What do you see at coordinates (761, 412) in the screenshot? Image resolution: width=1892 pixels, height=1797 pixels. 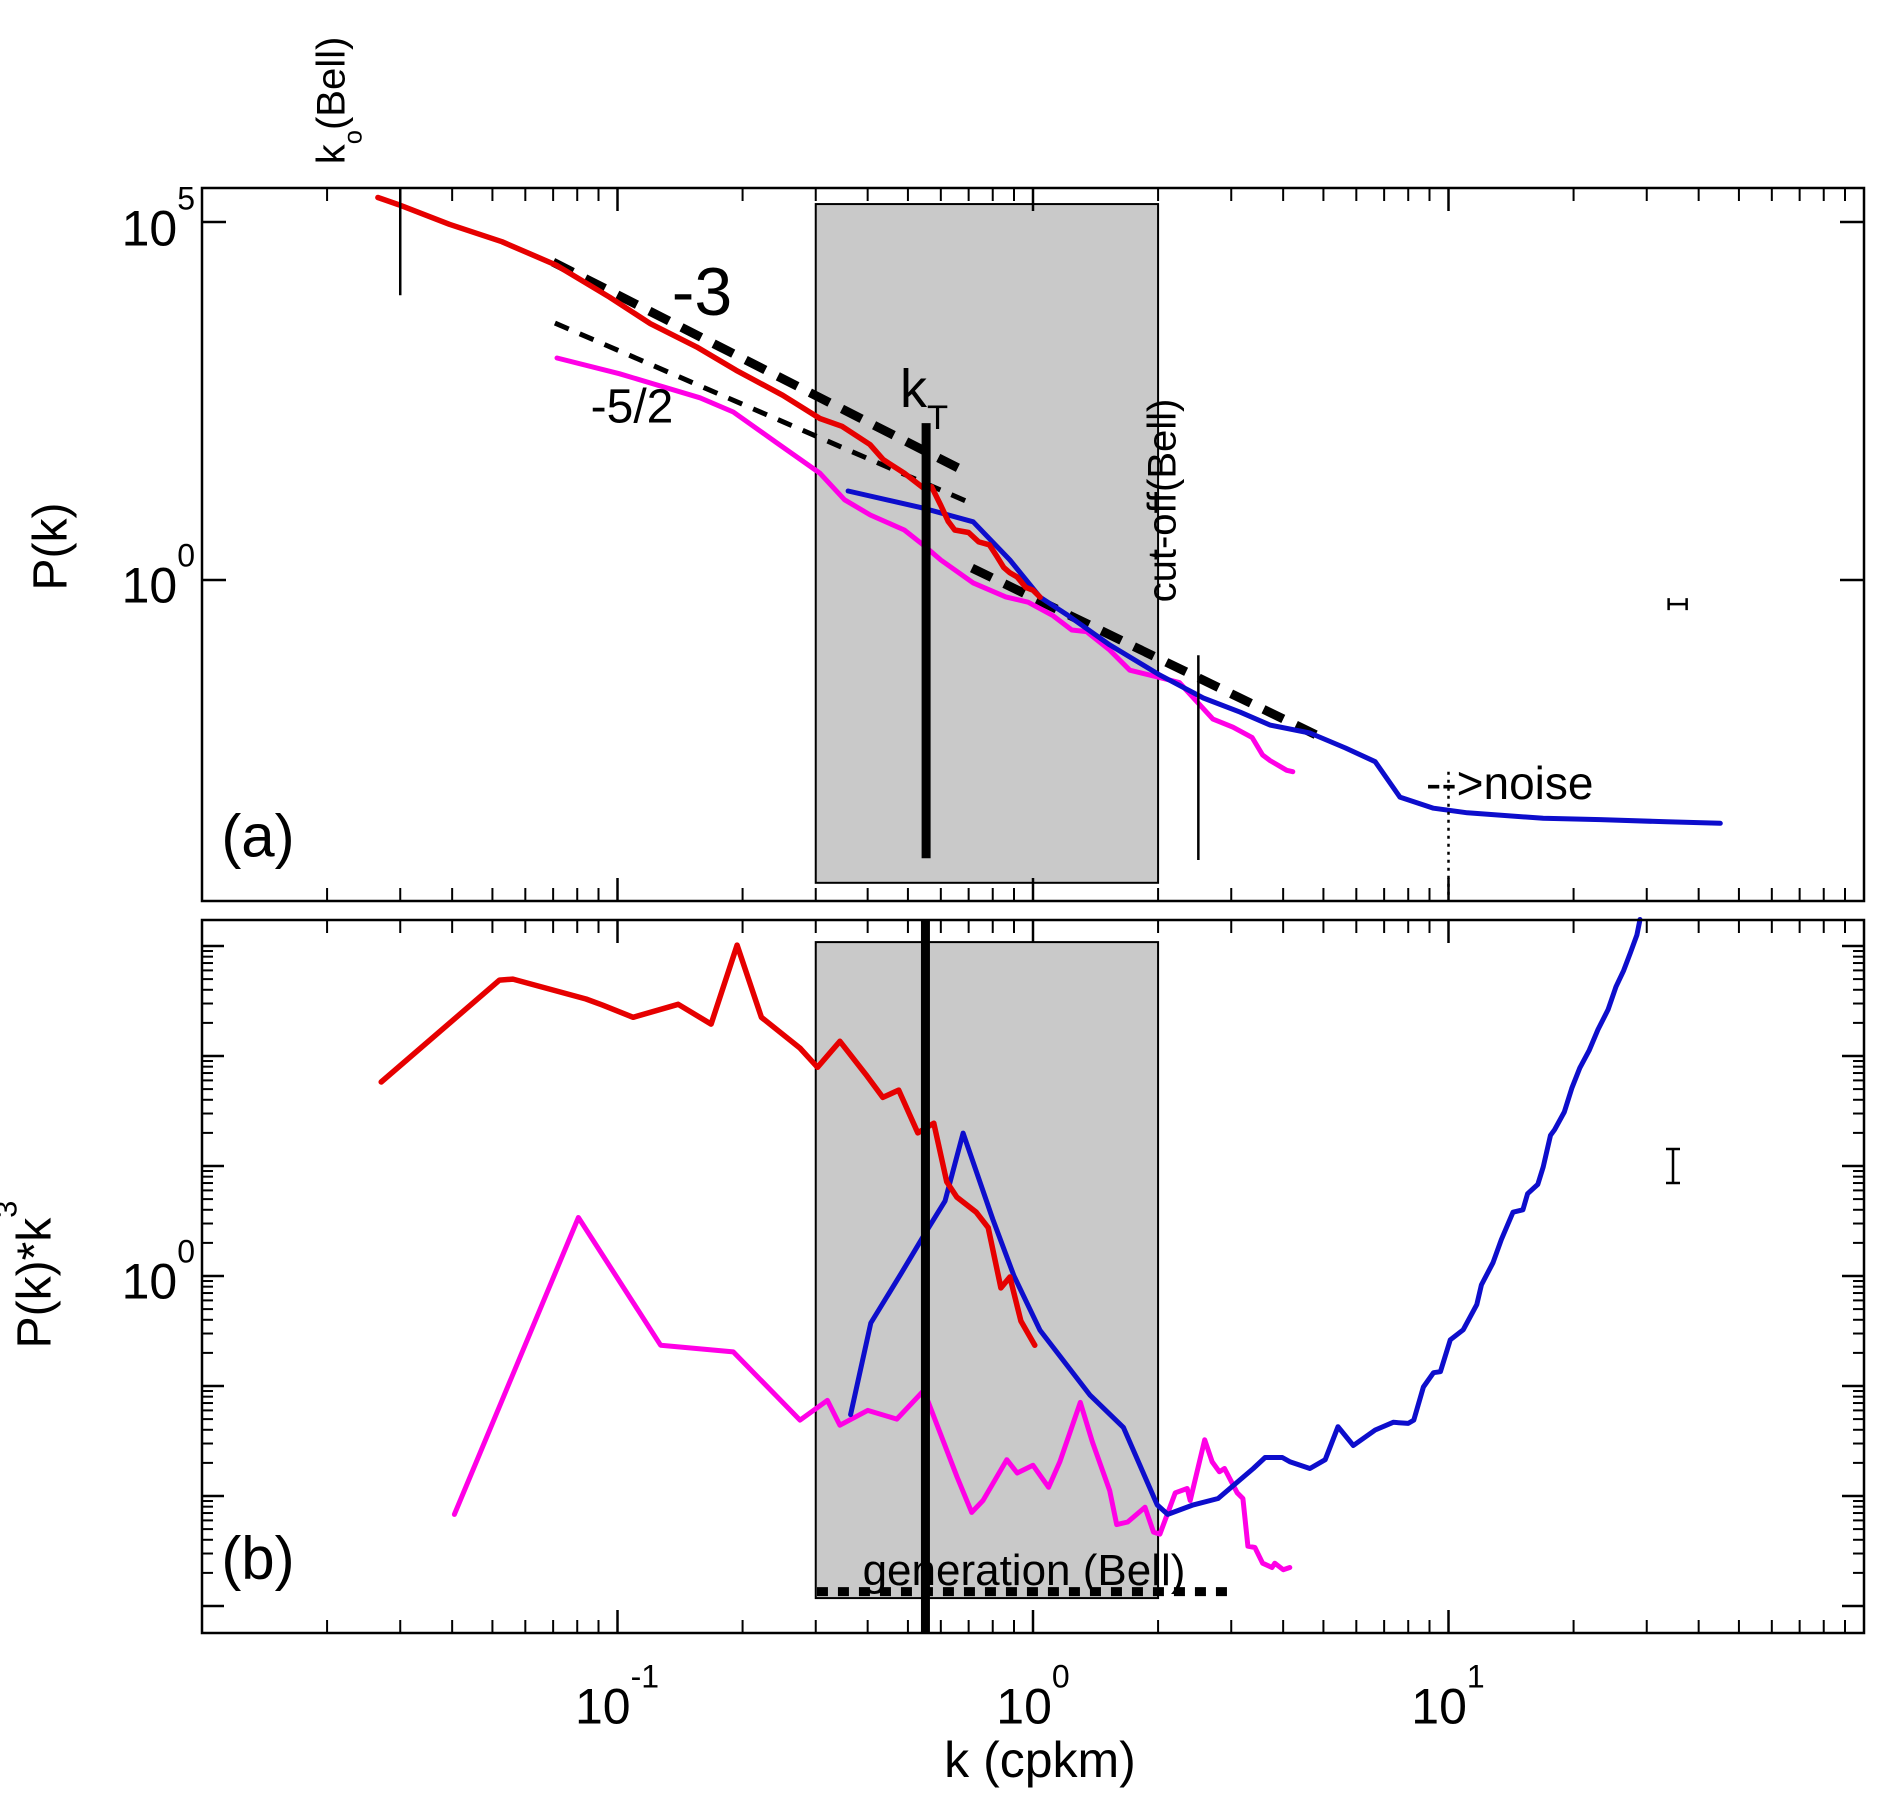 I see `slope-minus-5-2-a` at bounding box center [761, 412].